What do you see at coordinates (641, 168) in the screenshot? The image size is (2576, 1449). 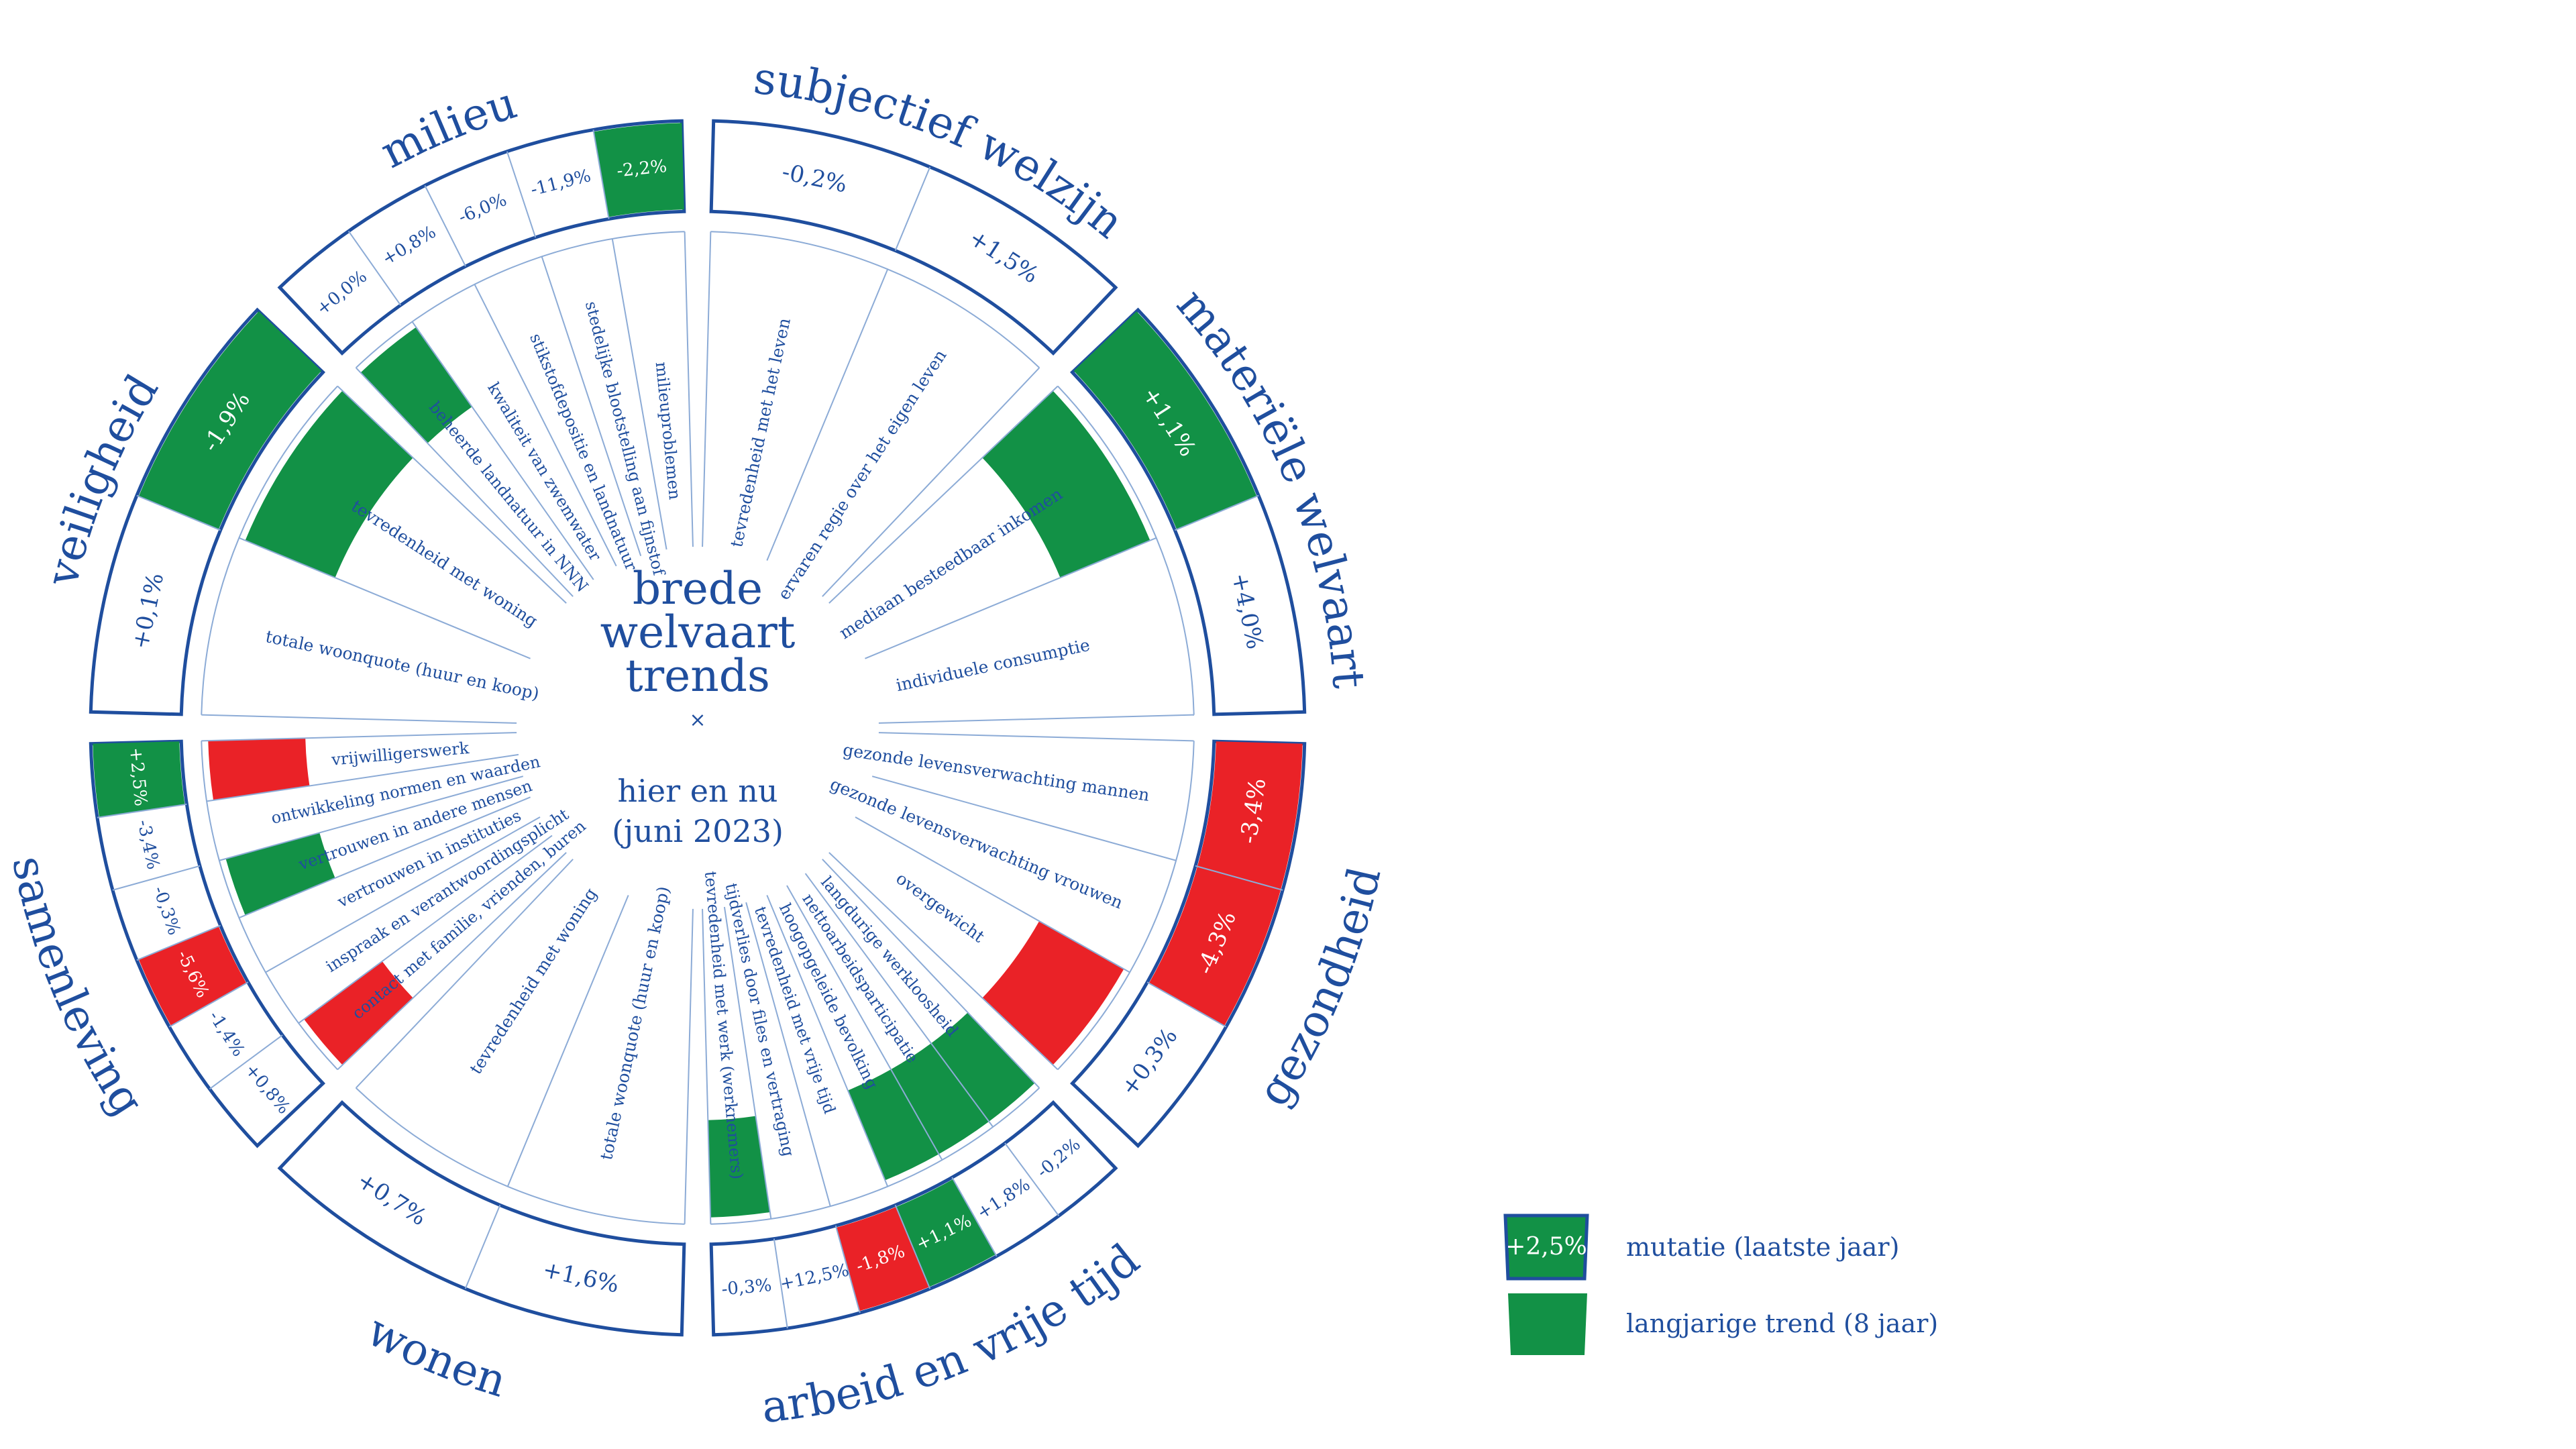 I see `indicator-value: -2,2%` at bounding box center [641, 168].